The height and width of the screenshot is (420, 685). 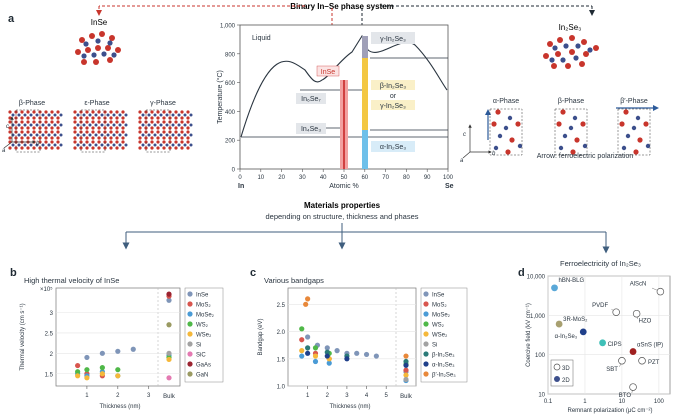 I want to click on panel-b-xlabel: Thickness (nm), so click(x=119, y=407).